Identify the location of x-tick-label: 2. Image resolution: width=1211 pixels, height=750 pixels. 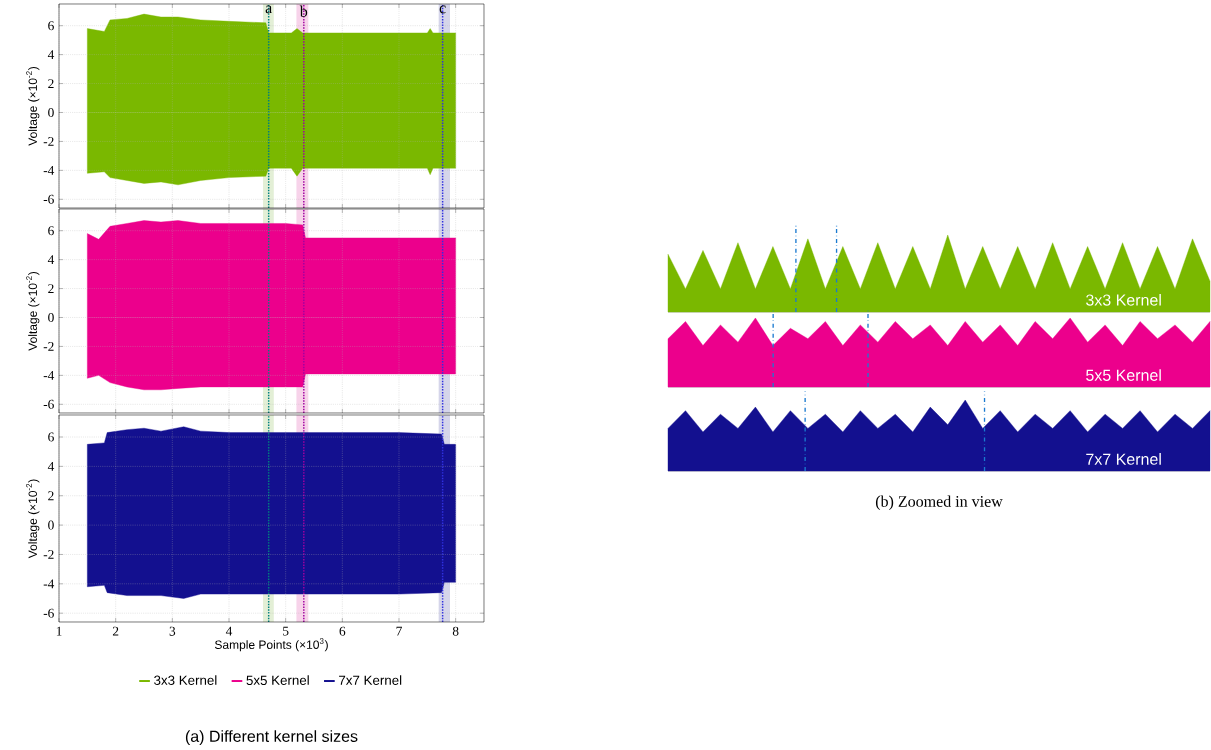
(115, 631).